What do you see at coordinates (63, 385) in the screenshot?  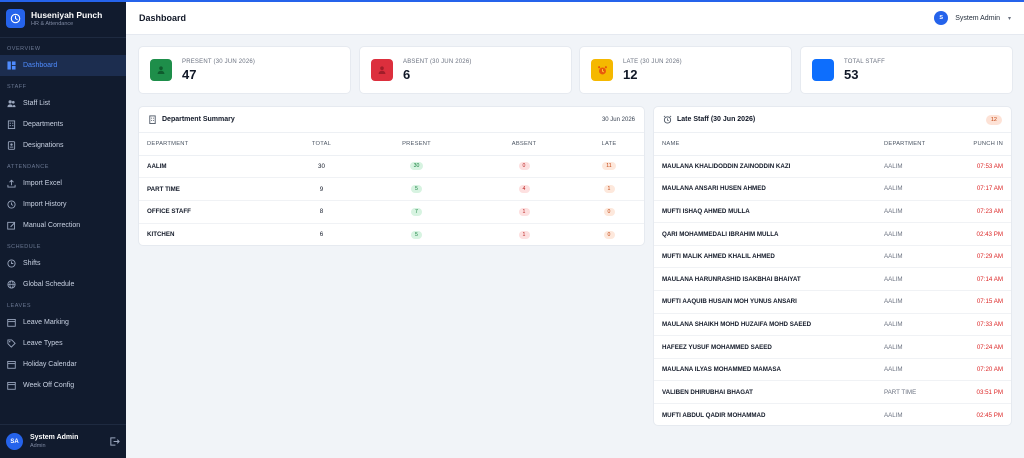 I see `nav-item-week-off-config: Week Off Config` at bounding box center [63, 385].